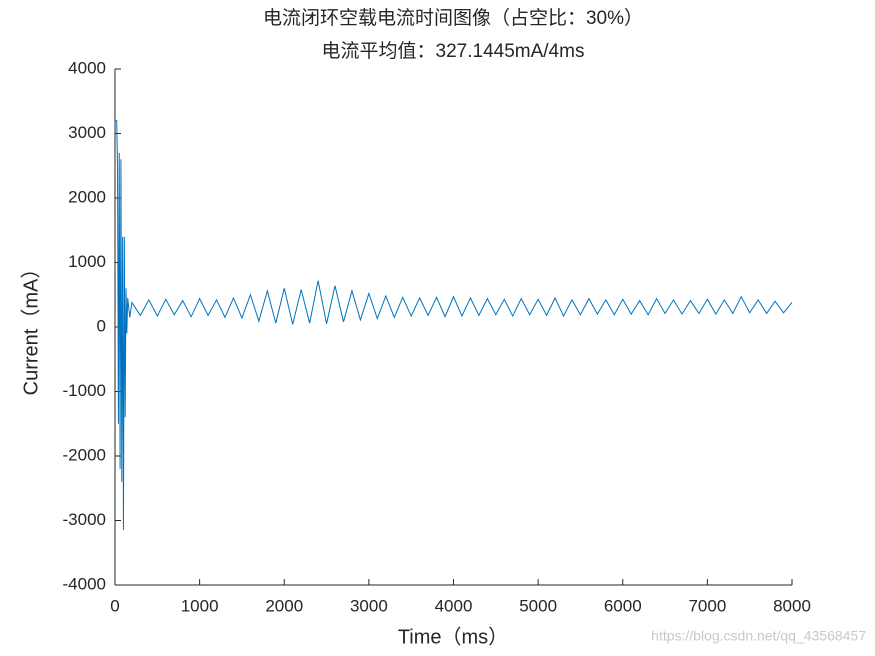 The image size is (875, 656). Describe the element at coordinates (200, 605) in the screenshot. I see `x-tick-label: 1000` at that location.